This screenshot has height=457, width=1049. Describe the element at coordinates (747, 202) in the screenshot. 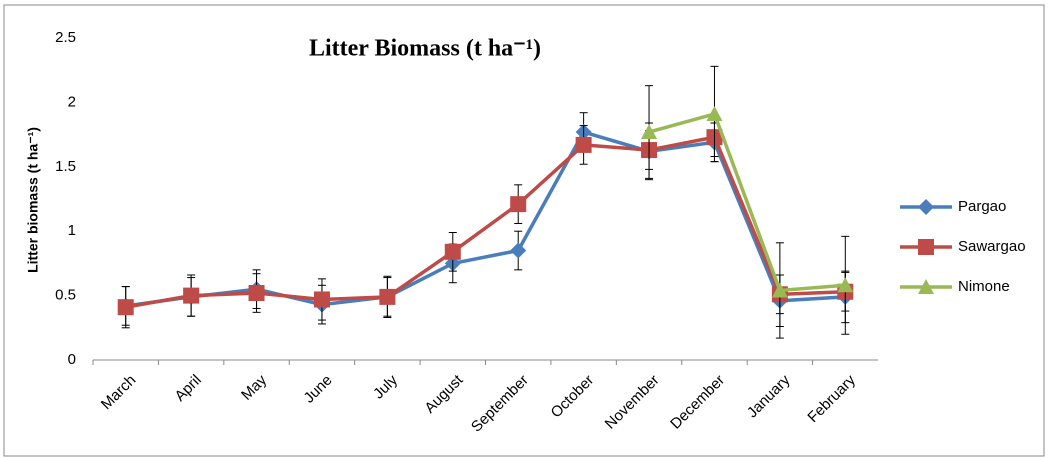

I see `series-line` at that location.